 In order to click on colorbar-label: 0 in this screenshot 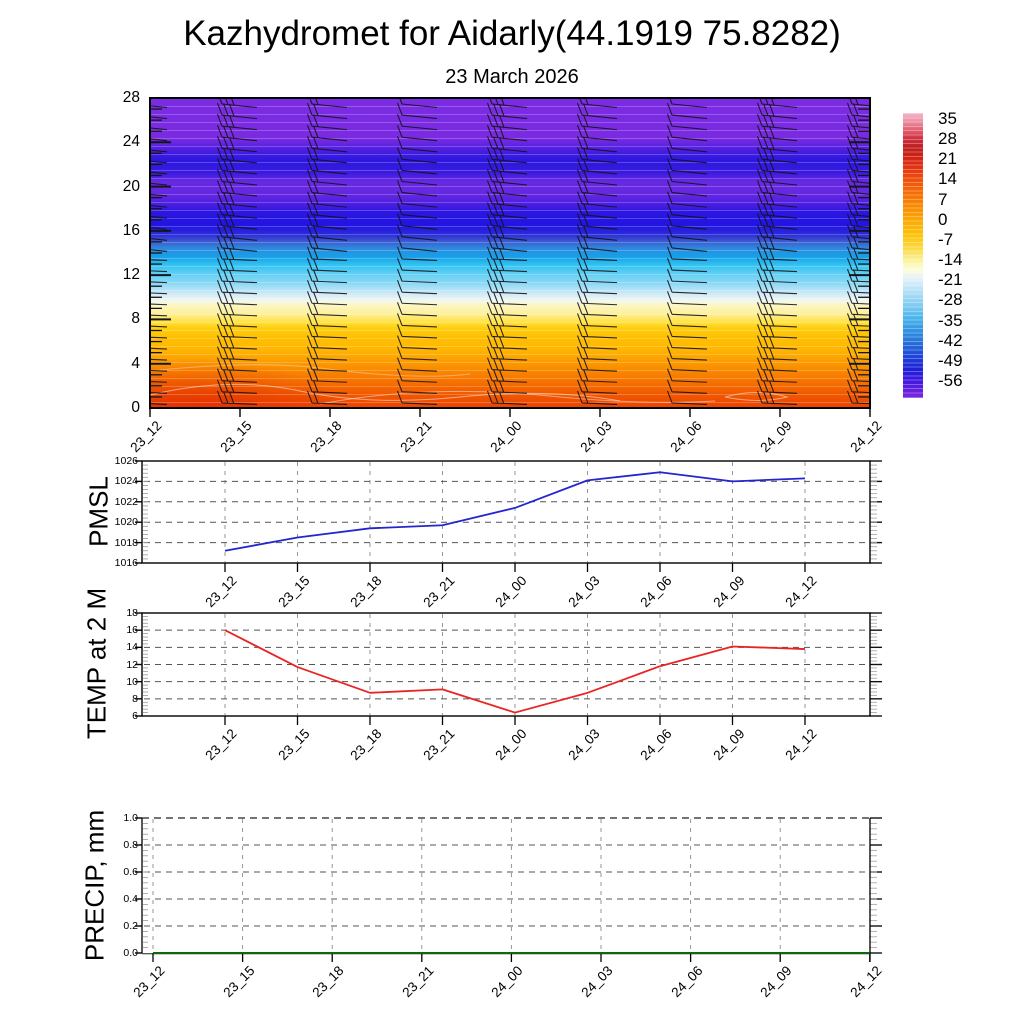, I will do `click(943, 219)`.